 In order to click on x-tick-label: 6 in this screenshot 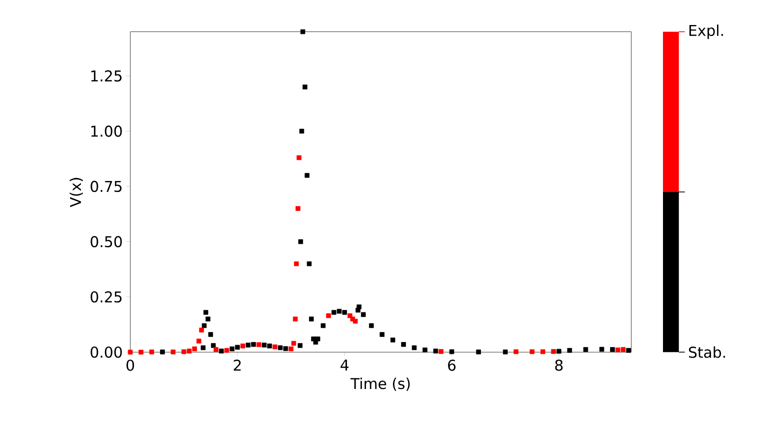, I will do `click(452, 365)`.